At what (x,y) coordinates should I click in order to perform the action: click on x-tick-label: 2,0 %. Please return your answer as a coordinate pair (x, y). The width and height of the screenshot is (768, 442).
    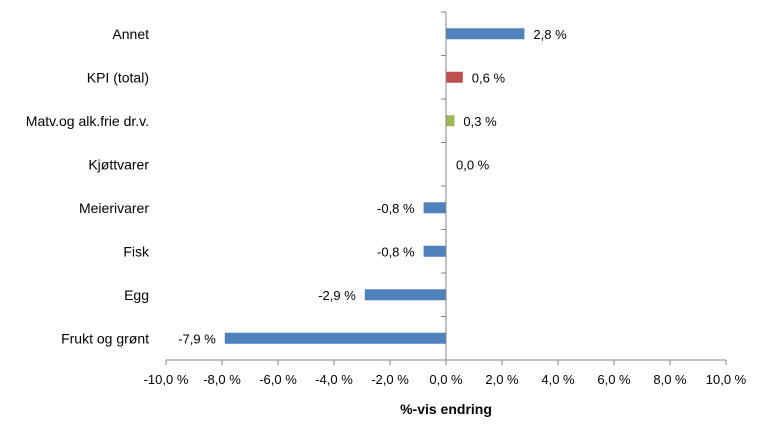
    Looking at the image, I should click on (502, 379).